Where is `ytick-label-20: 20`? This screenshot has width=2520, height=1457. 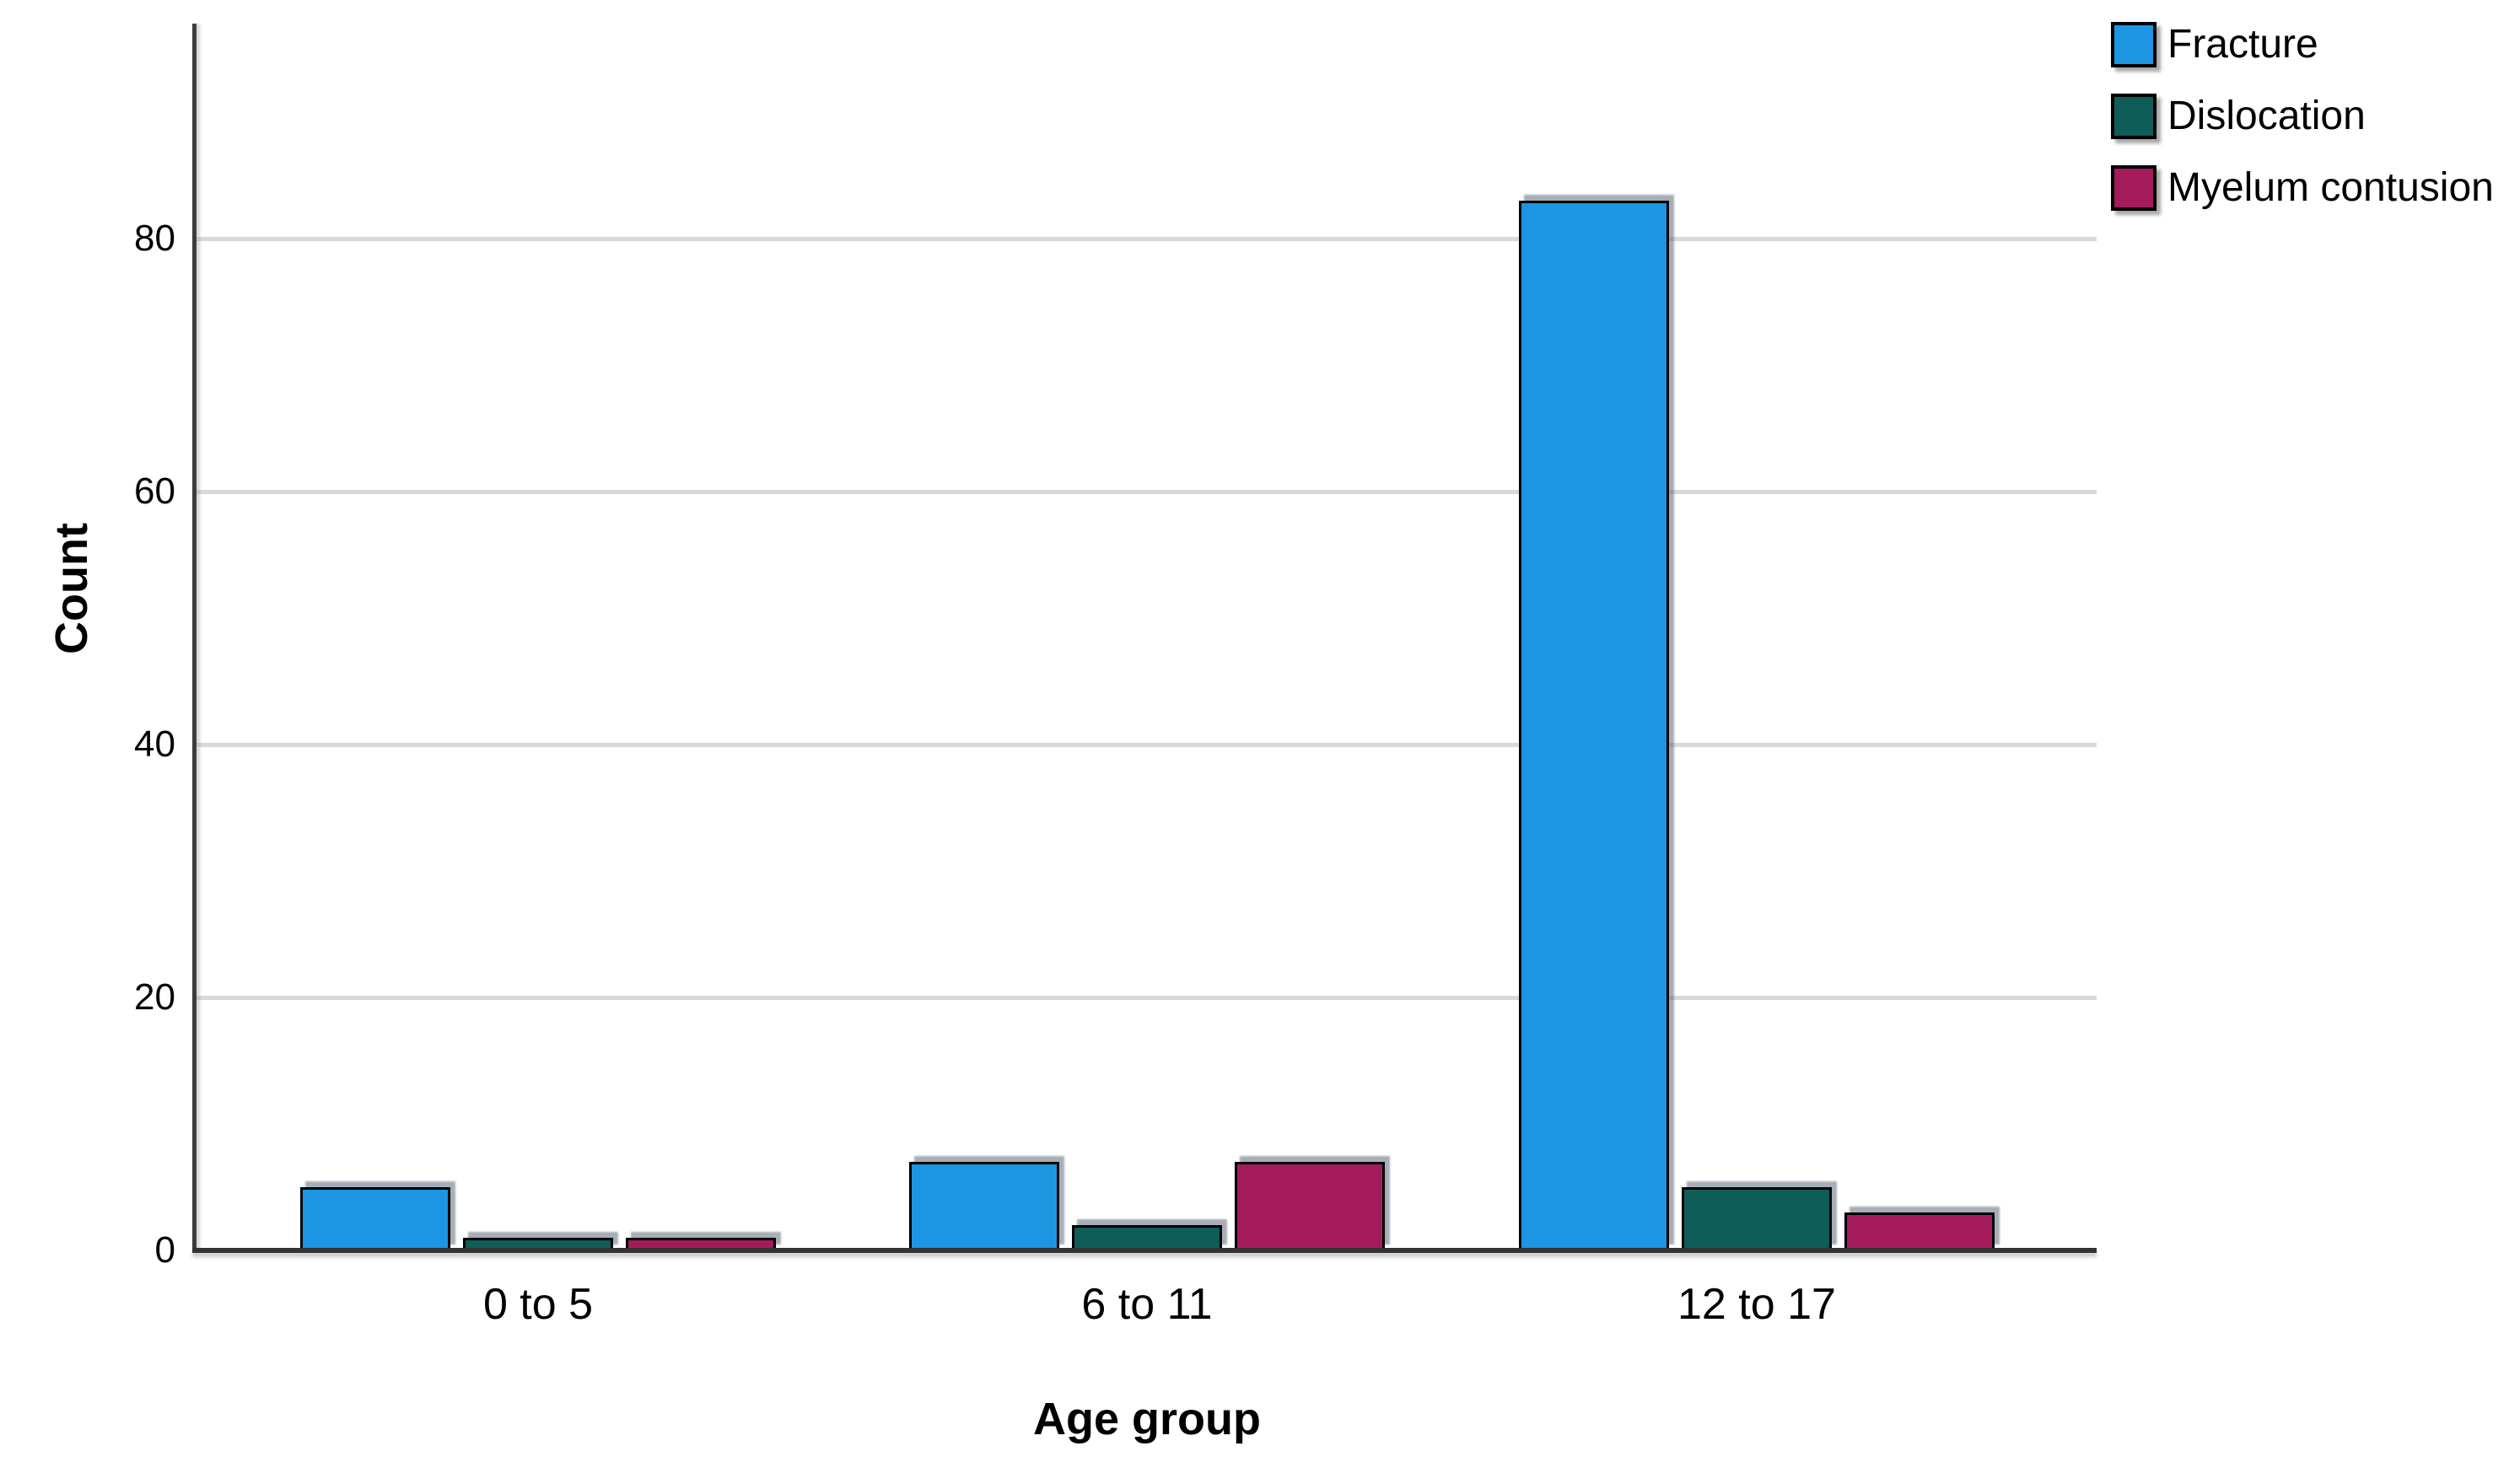 ytick-label-20: 20 is located at coordinates (155, 997).